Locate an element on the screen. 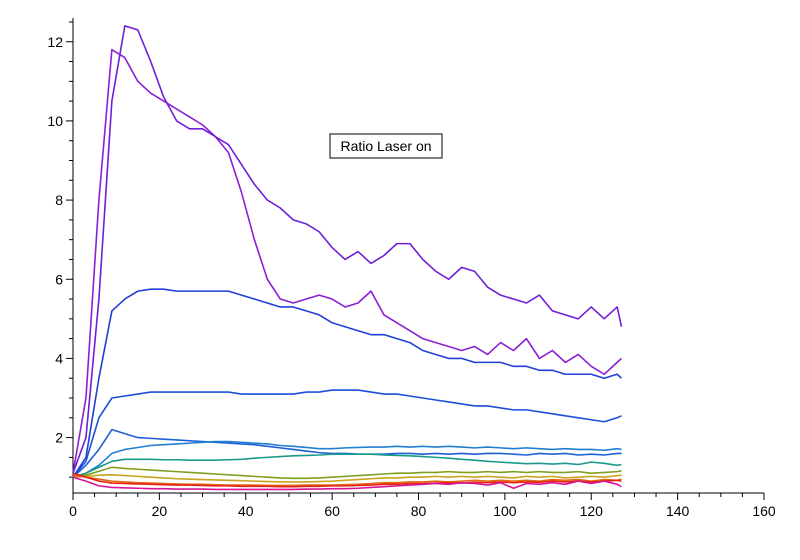 This screenshot has width=800, height=560. x-tick-label: 20 is located at coordinates (160, 511).